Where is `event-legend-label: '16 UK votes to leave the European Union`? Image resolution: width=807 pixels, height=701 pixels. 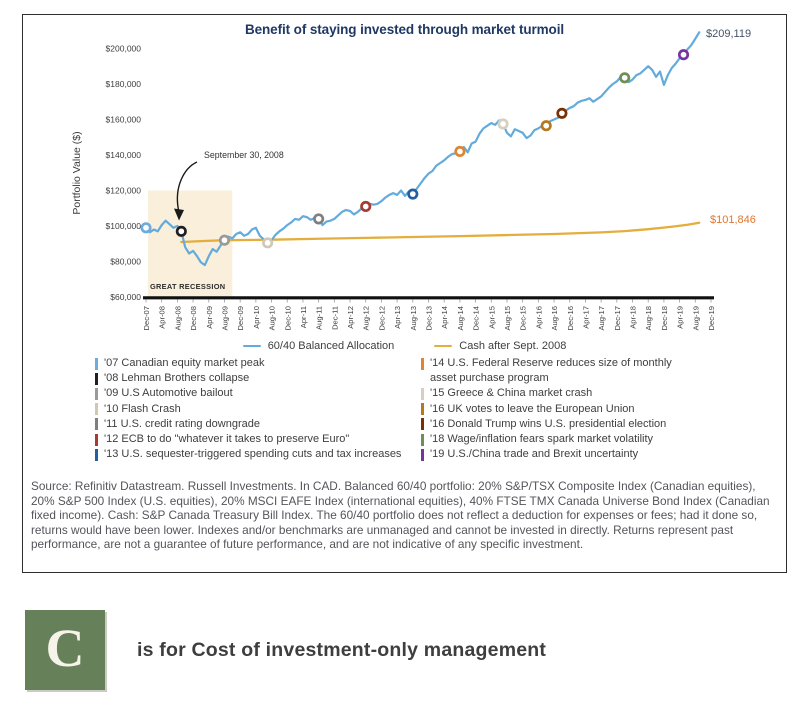
event-legend-label: '16 UK votes to leave the European Union is located at coordinates (532, 408).